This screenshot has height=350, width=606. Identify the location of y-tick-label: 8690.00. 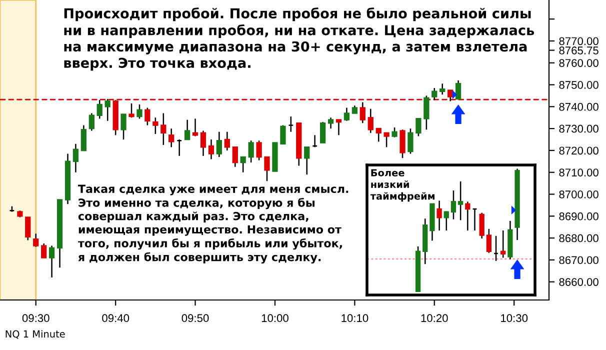
(578, 216).